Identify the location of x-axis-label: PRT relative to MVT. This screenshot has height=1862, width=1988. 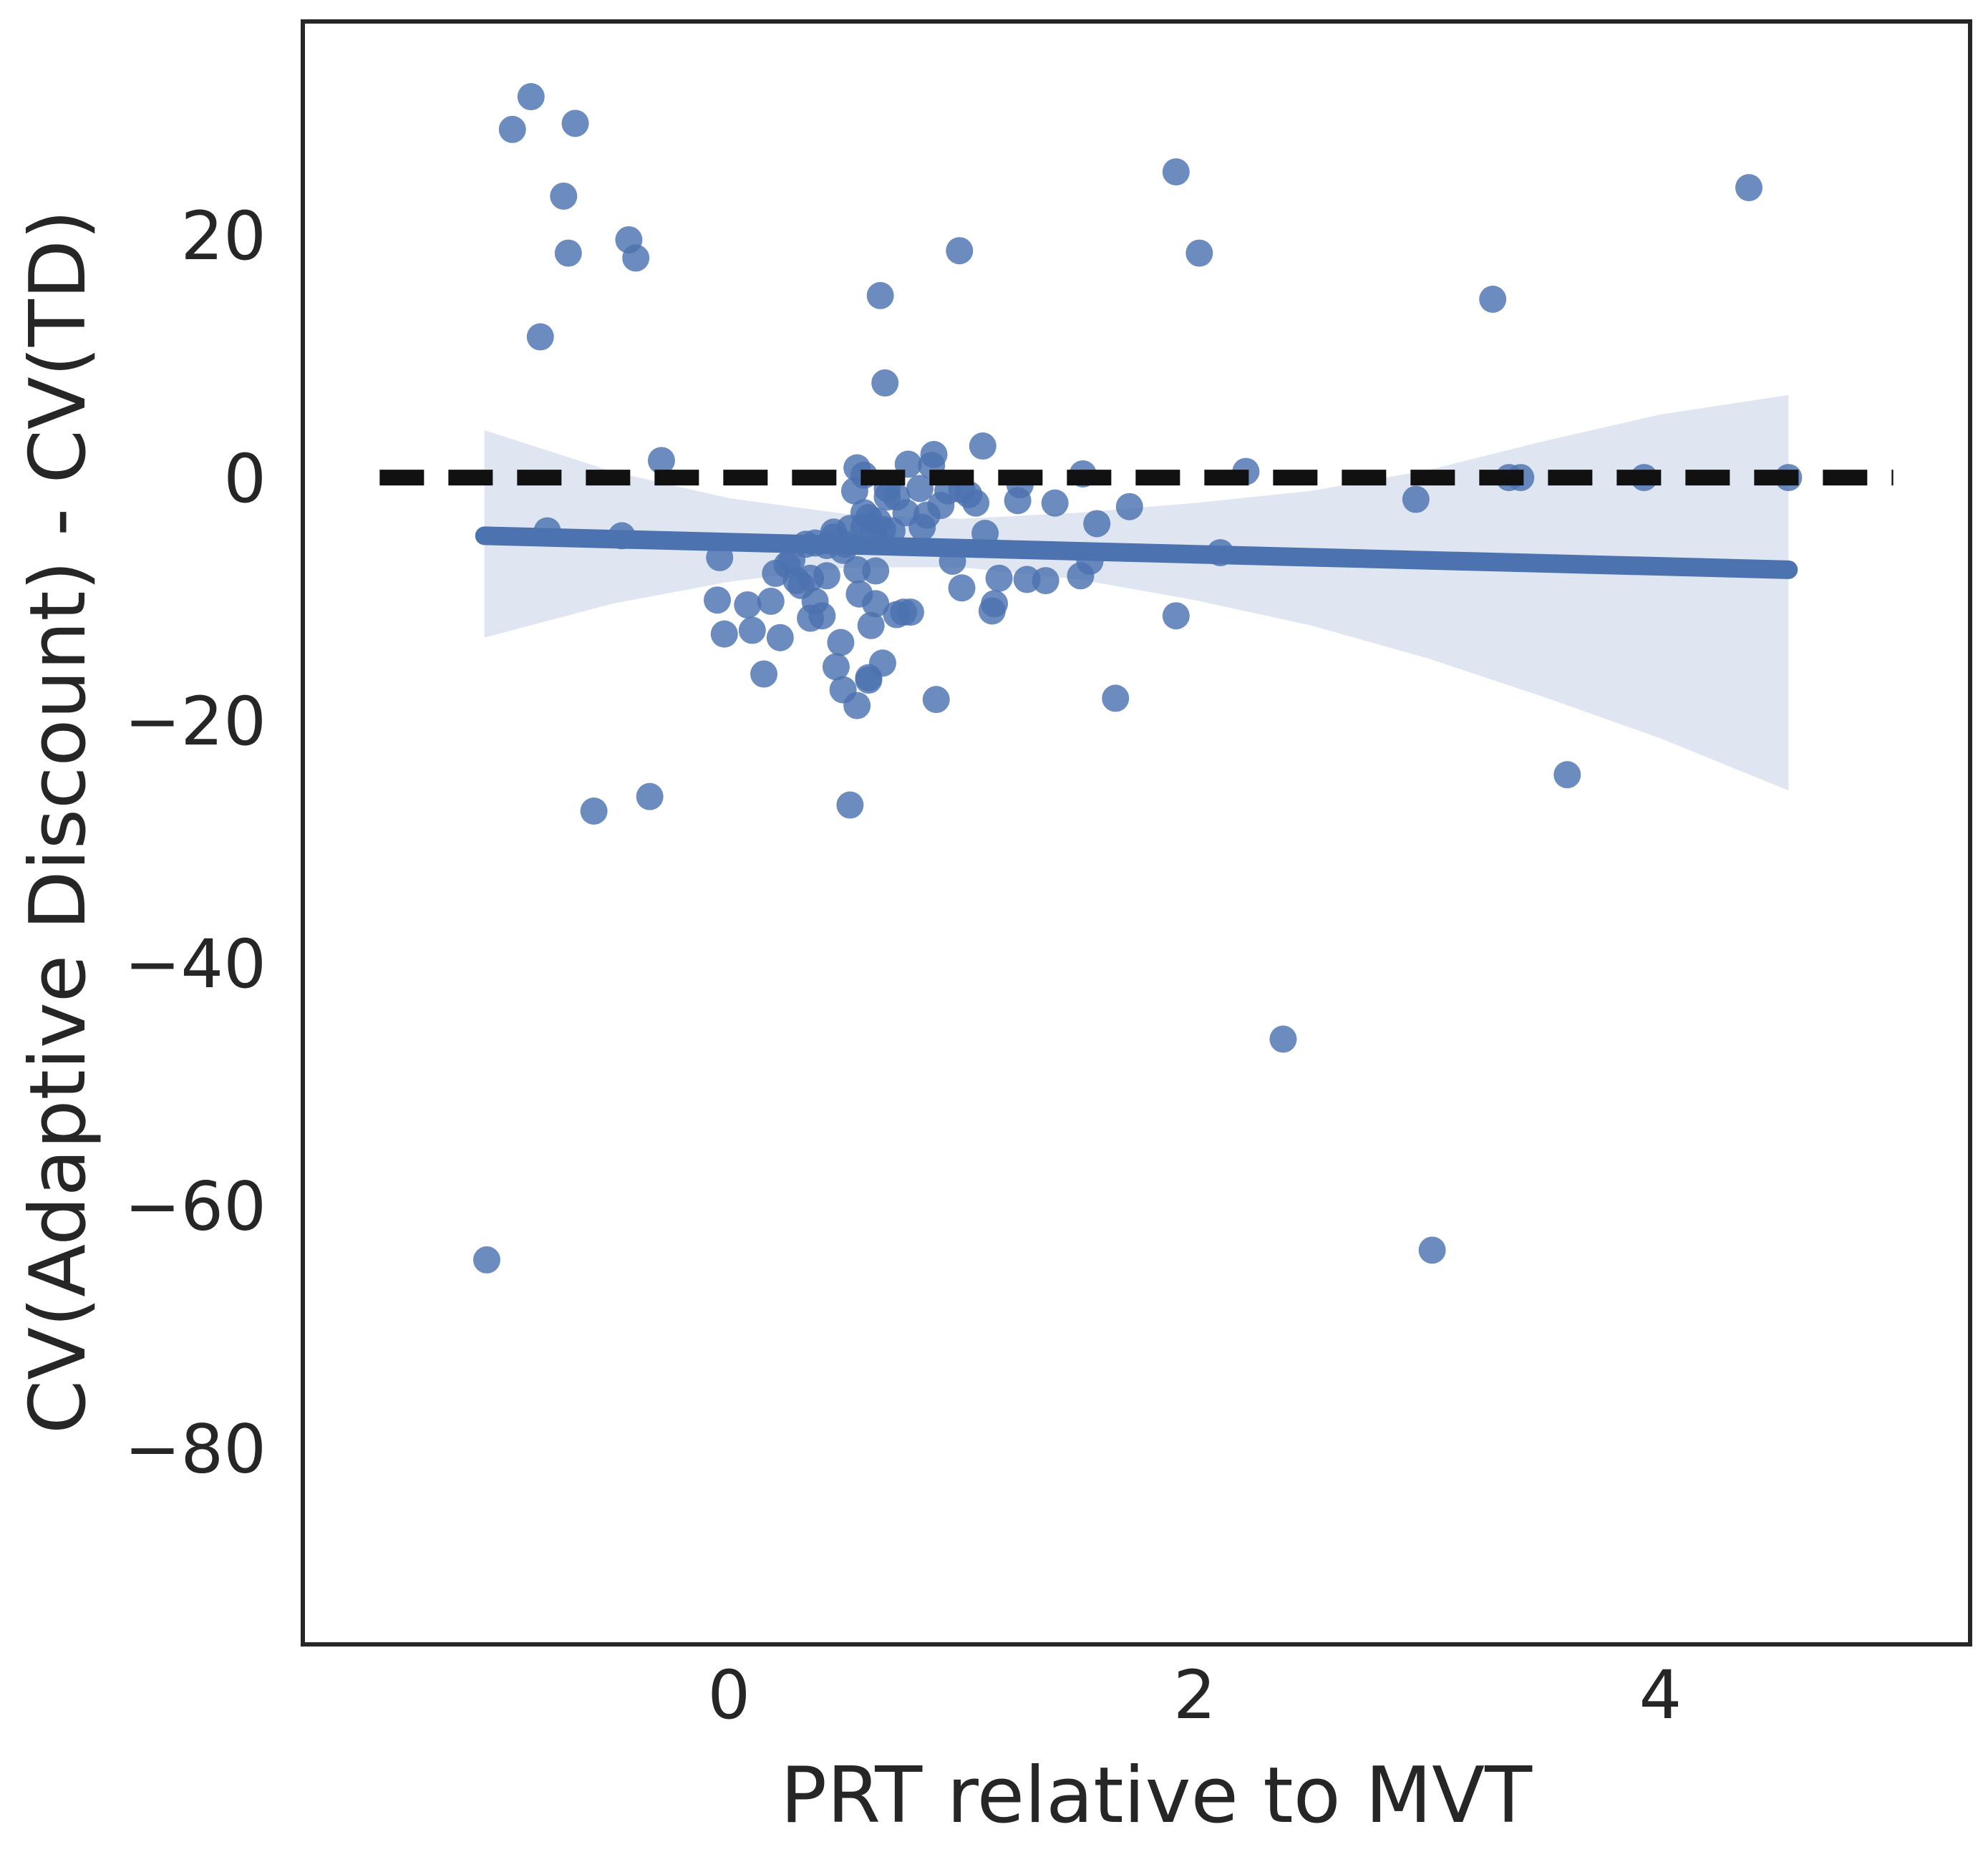
(1156, 1796).